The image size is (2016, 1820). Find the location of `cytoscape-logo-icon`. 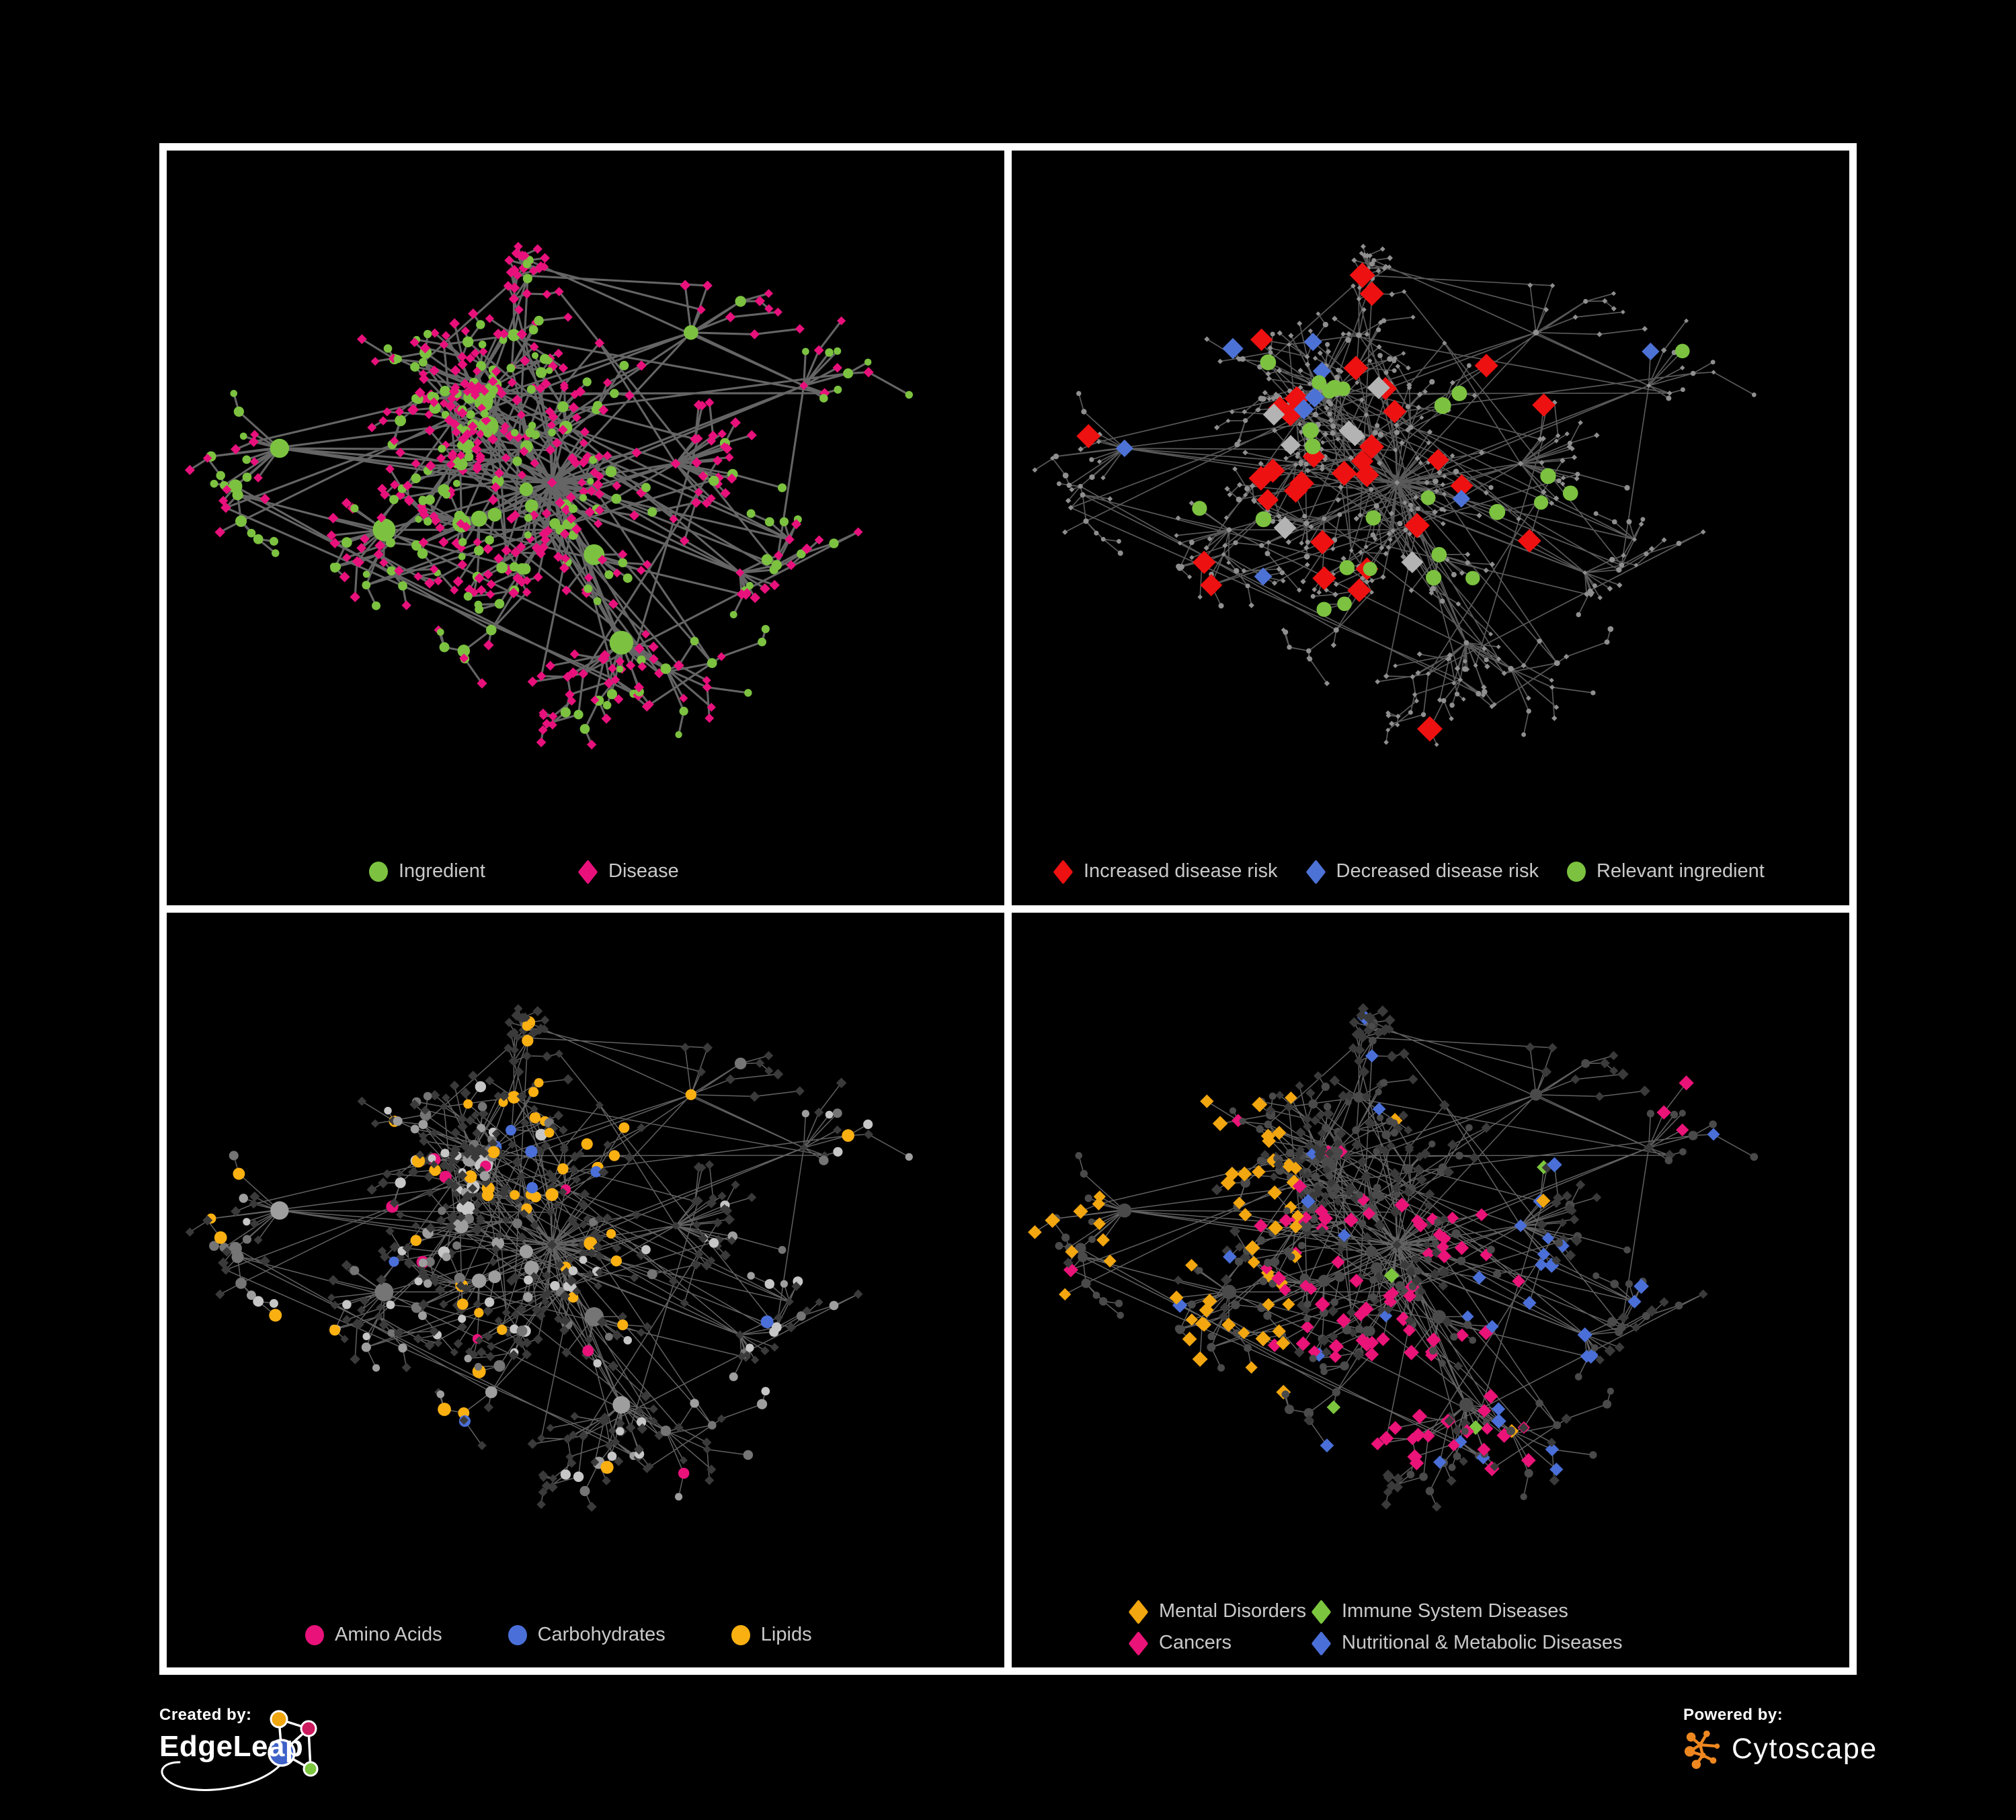

cytoscape-logo-icon is located at coordinates (1702, 1750).